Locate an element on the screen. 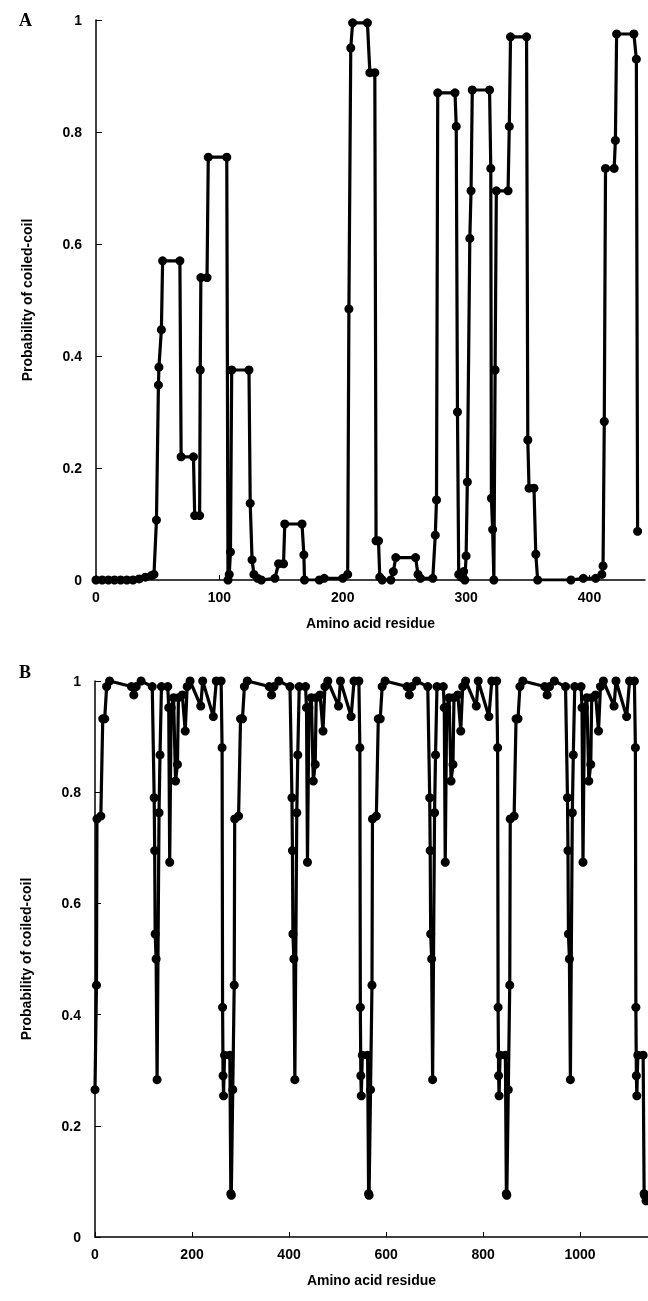  x-tick-label: 100 is located at coordinates (219, 597).